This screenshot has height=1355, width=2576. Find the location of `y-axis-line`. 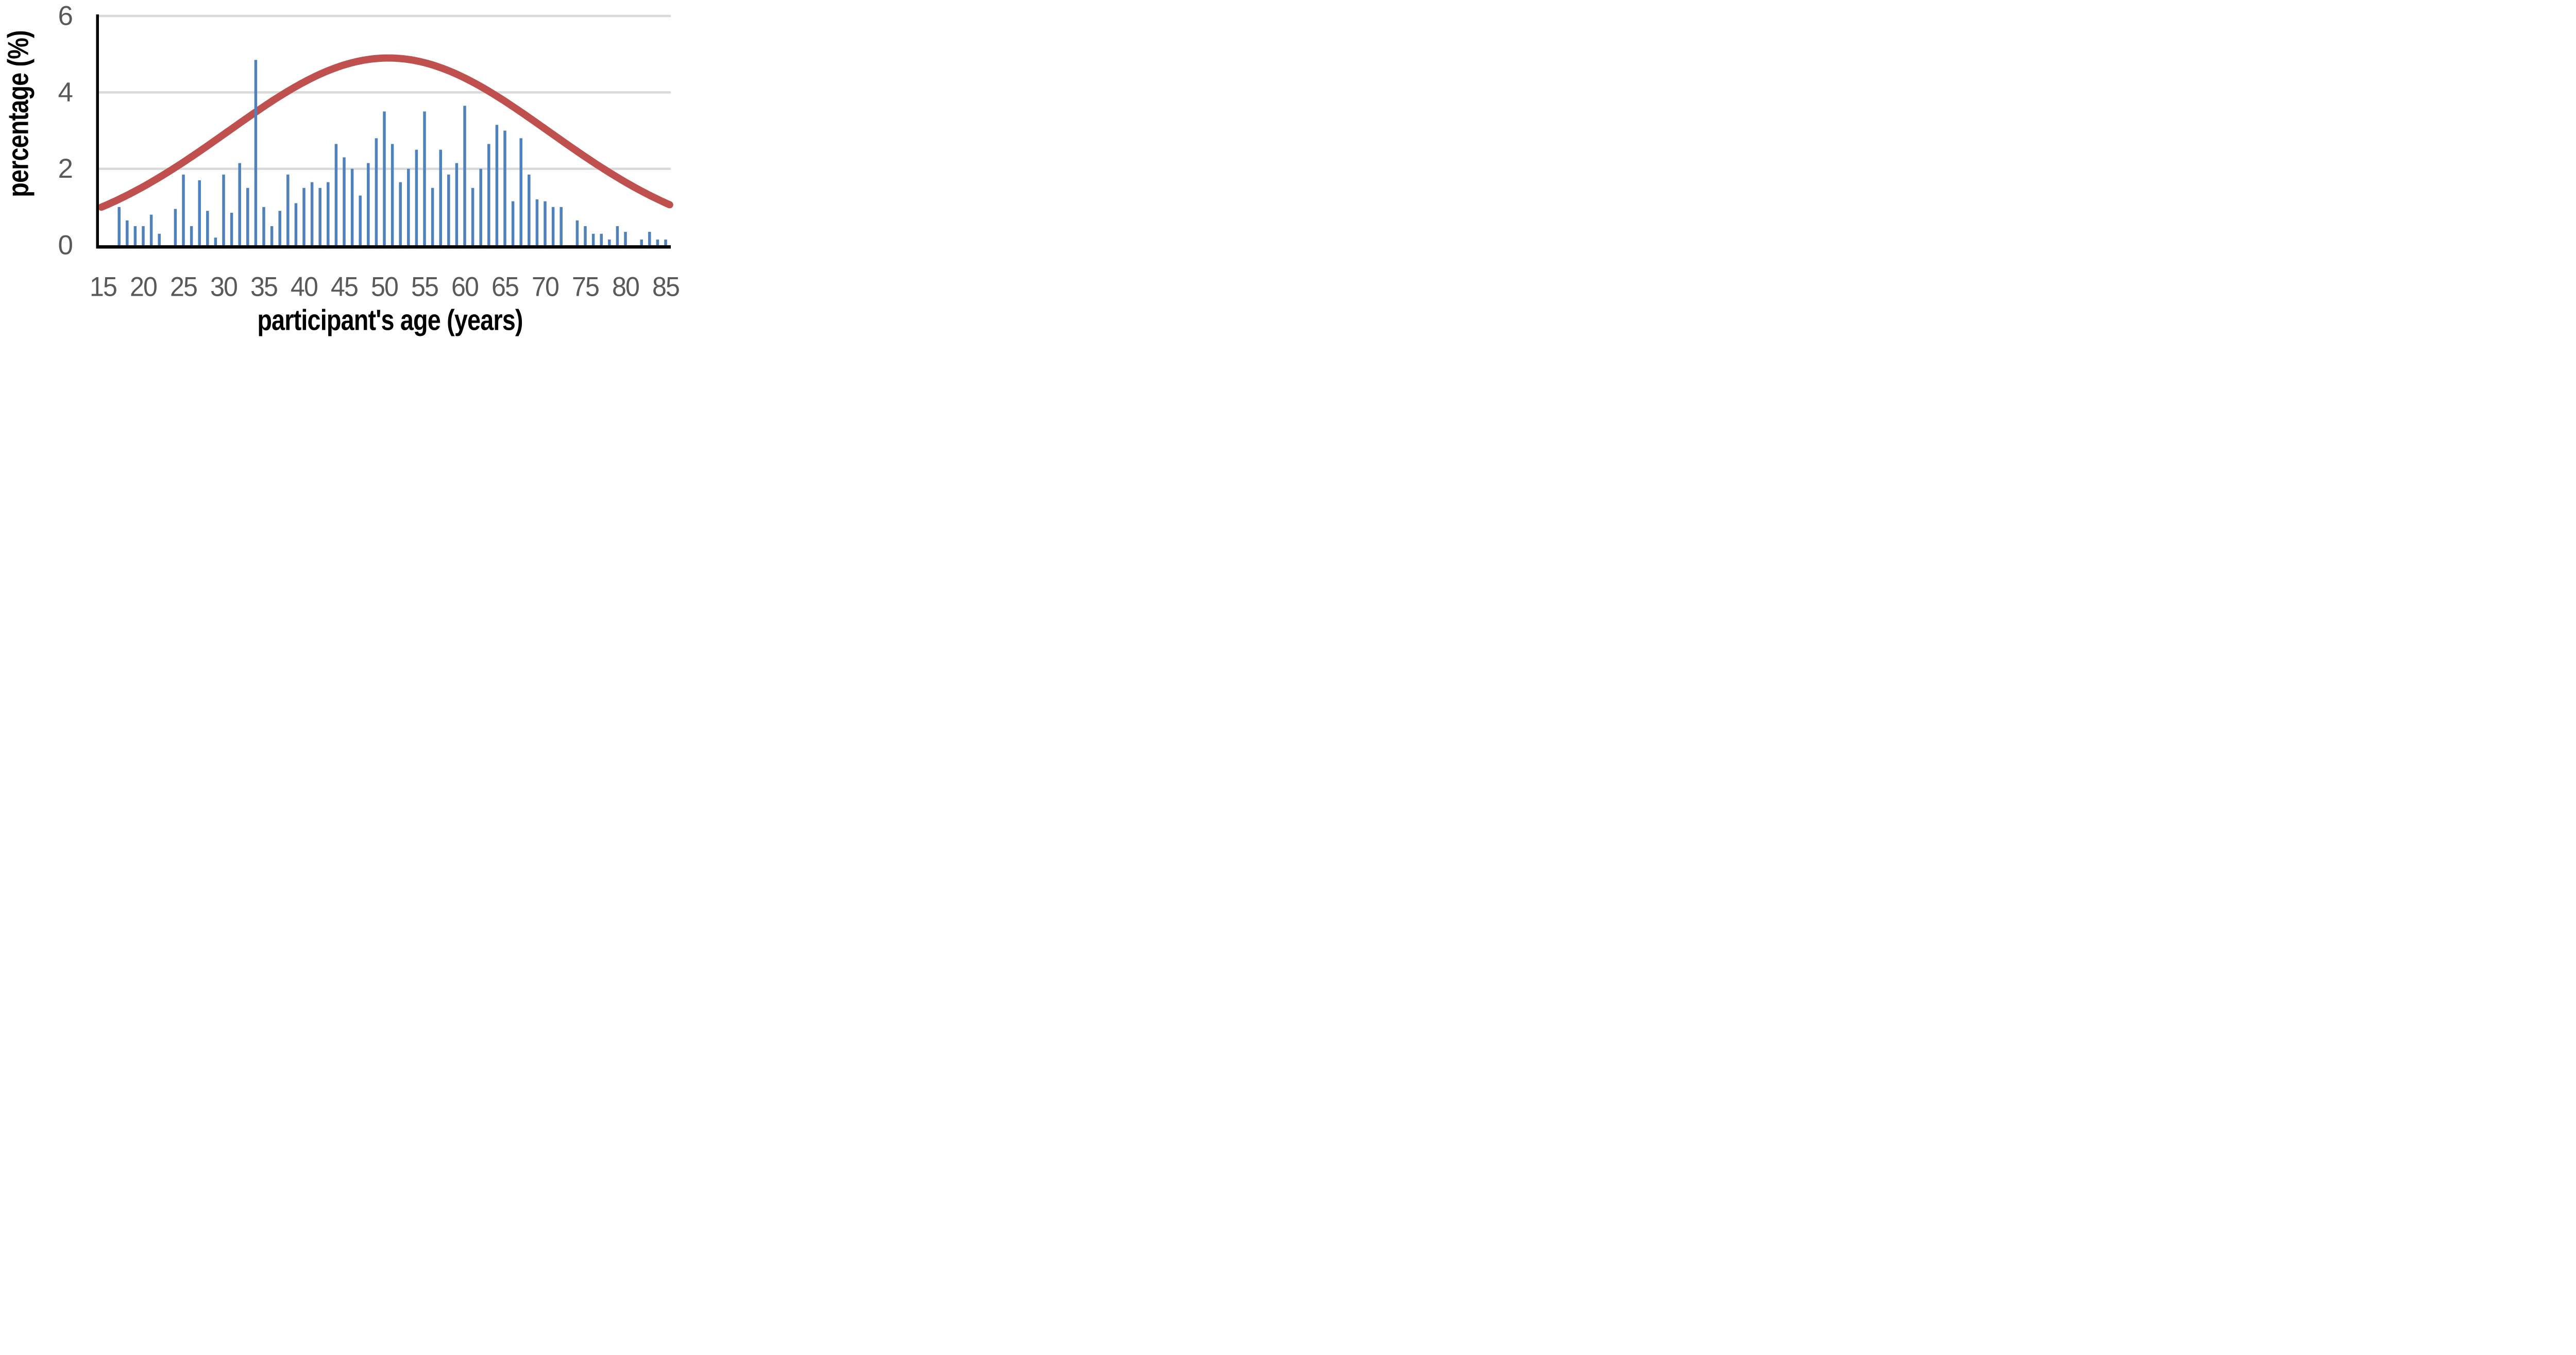

y-axis-line is located at coordinates (97, 131).